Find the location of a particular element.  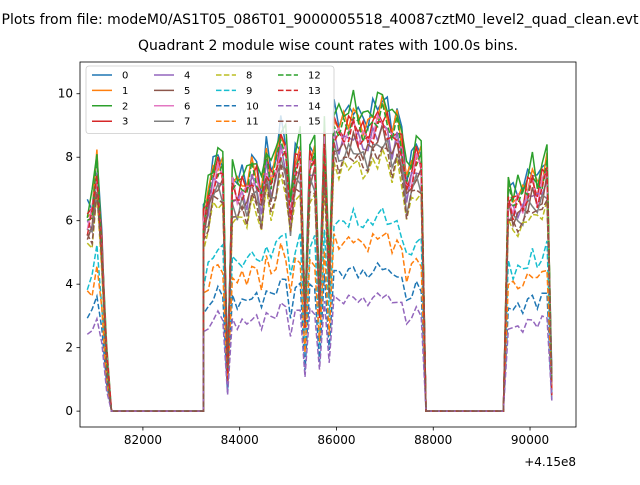

x-tick-label: 84000 is located at coordinates (240, 440).